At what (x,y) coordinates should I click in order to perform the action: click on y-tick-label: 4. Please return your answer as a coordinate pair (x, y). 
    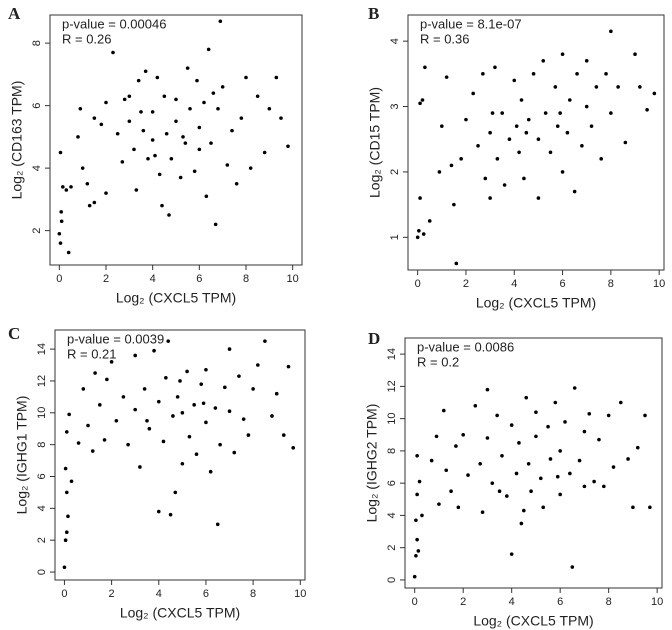
    Looking at the image, I should click on (395, 41).